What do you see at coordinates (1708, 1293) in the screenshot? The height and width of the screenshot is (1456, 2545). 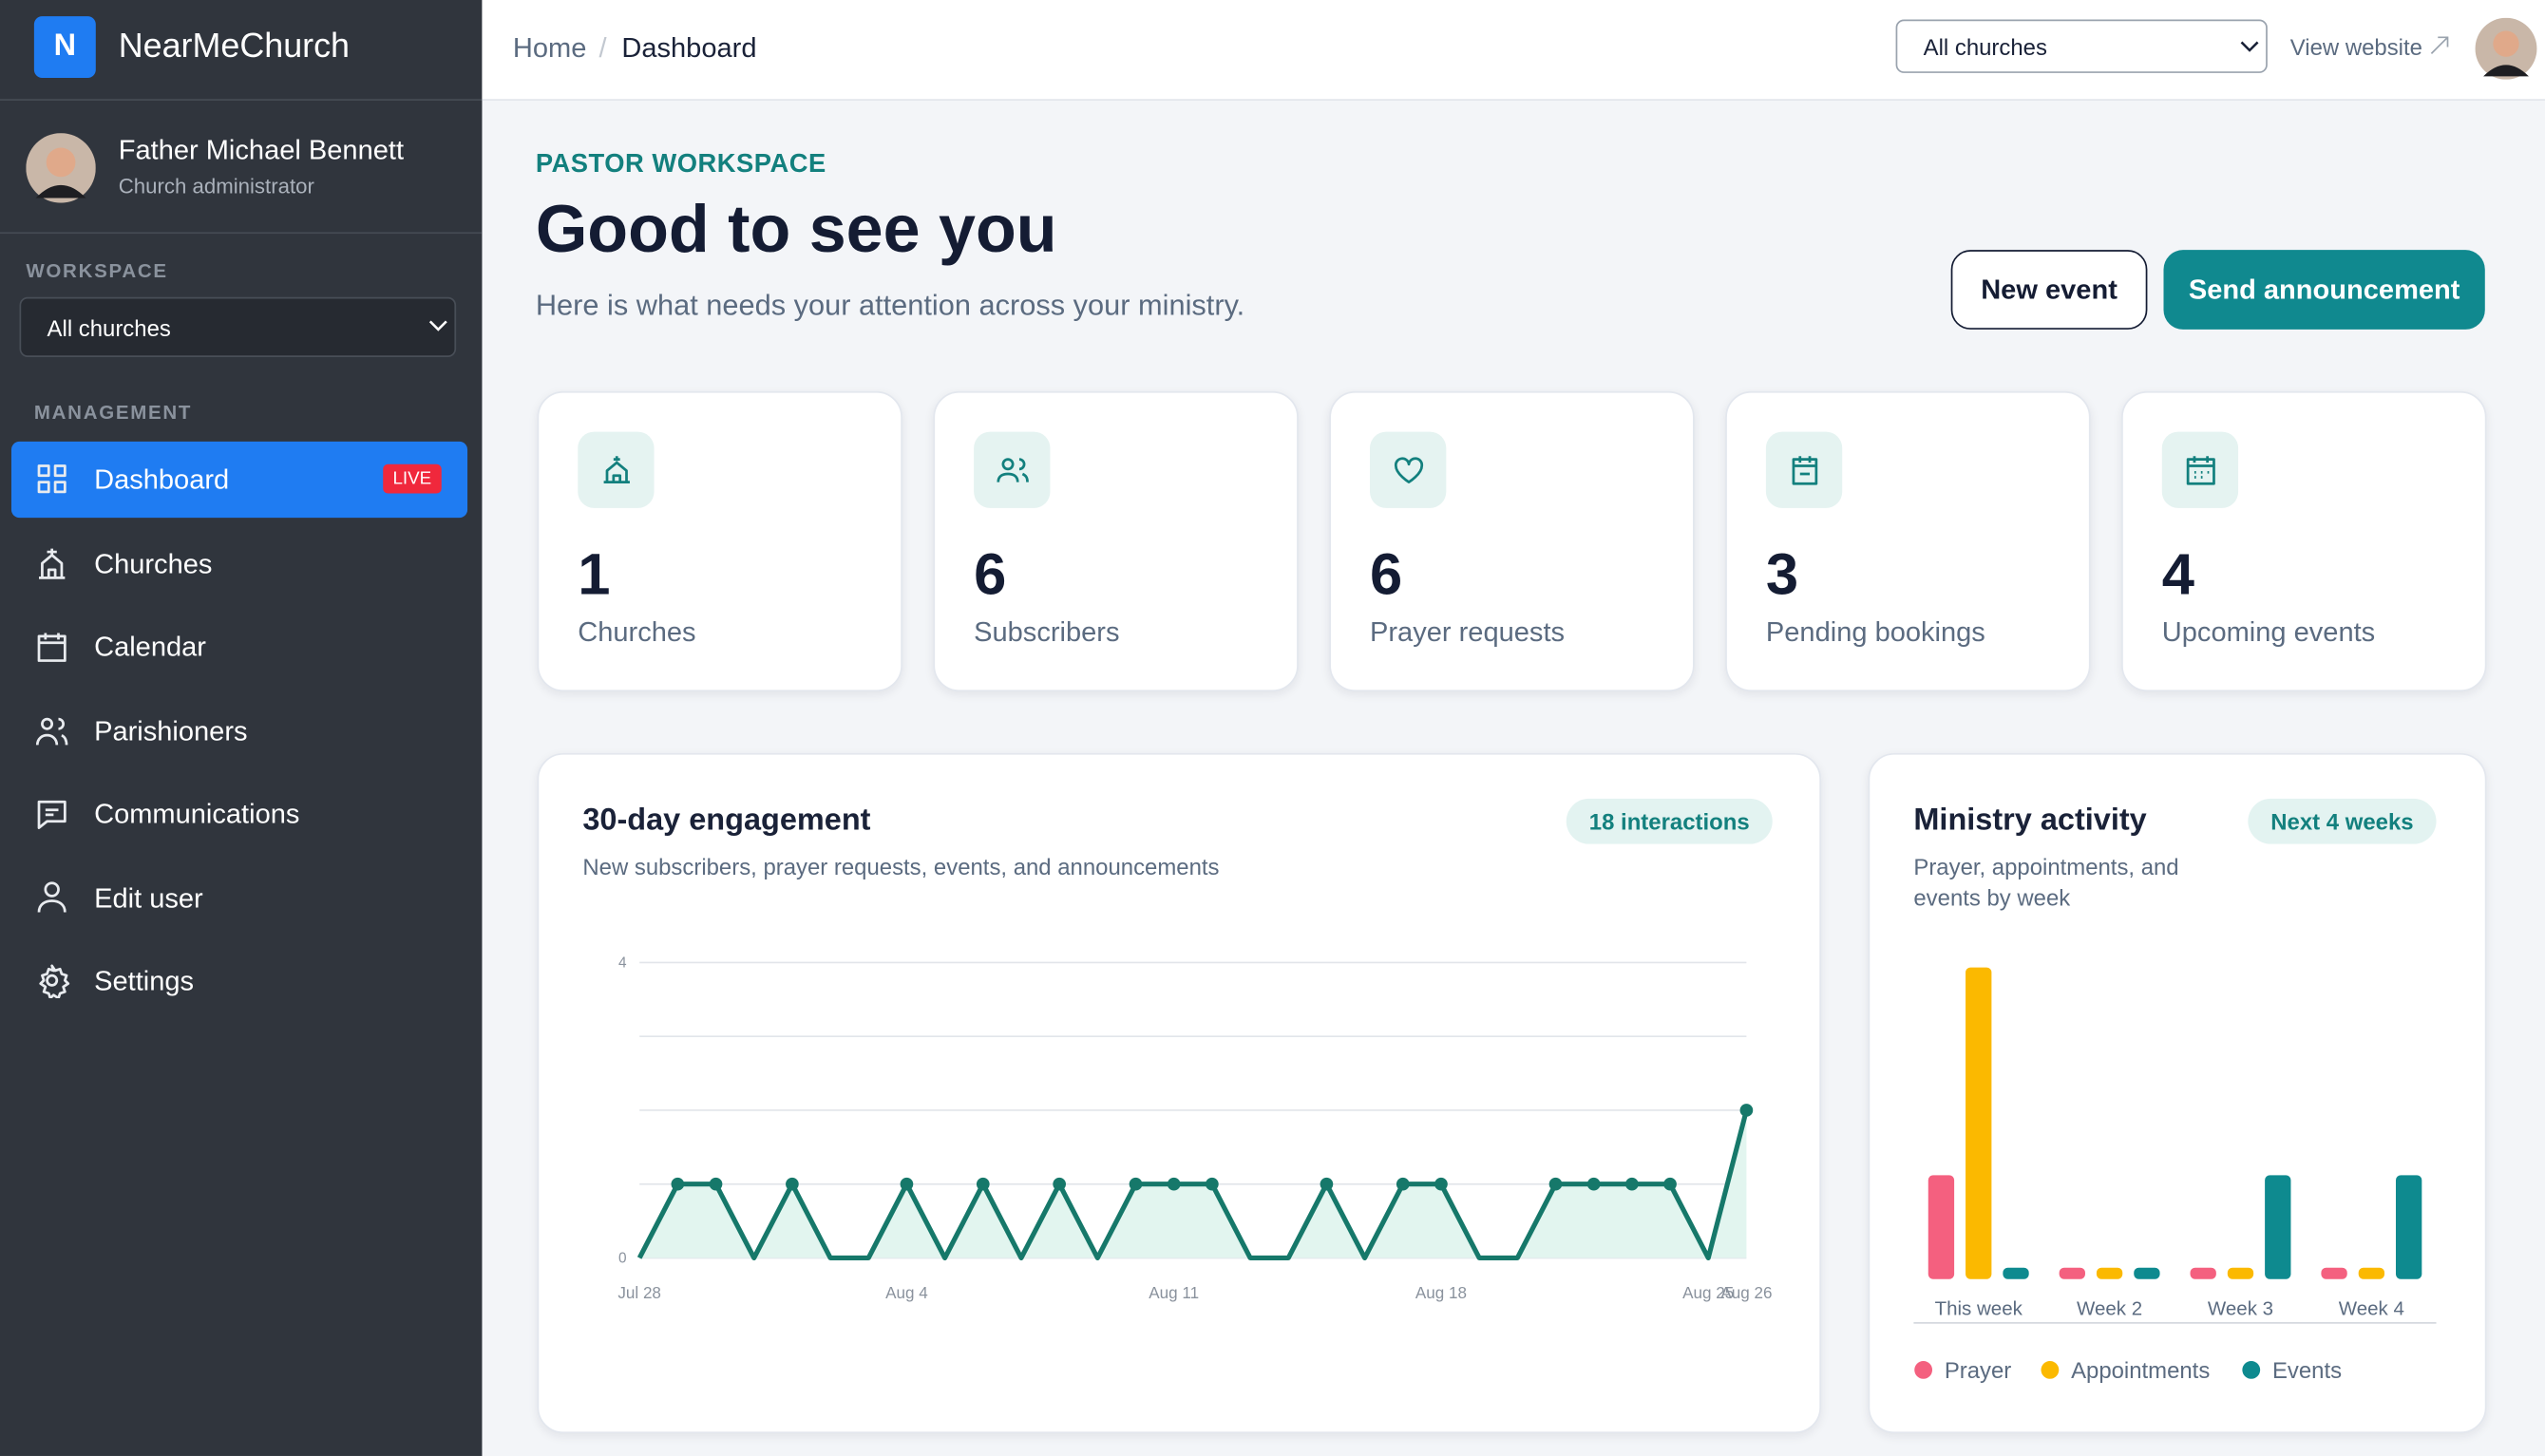 I see `x-tick-label: Aug 25` at bounding box center [1708, 1293].